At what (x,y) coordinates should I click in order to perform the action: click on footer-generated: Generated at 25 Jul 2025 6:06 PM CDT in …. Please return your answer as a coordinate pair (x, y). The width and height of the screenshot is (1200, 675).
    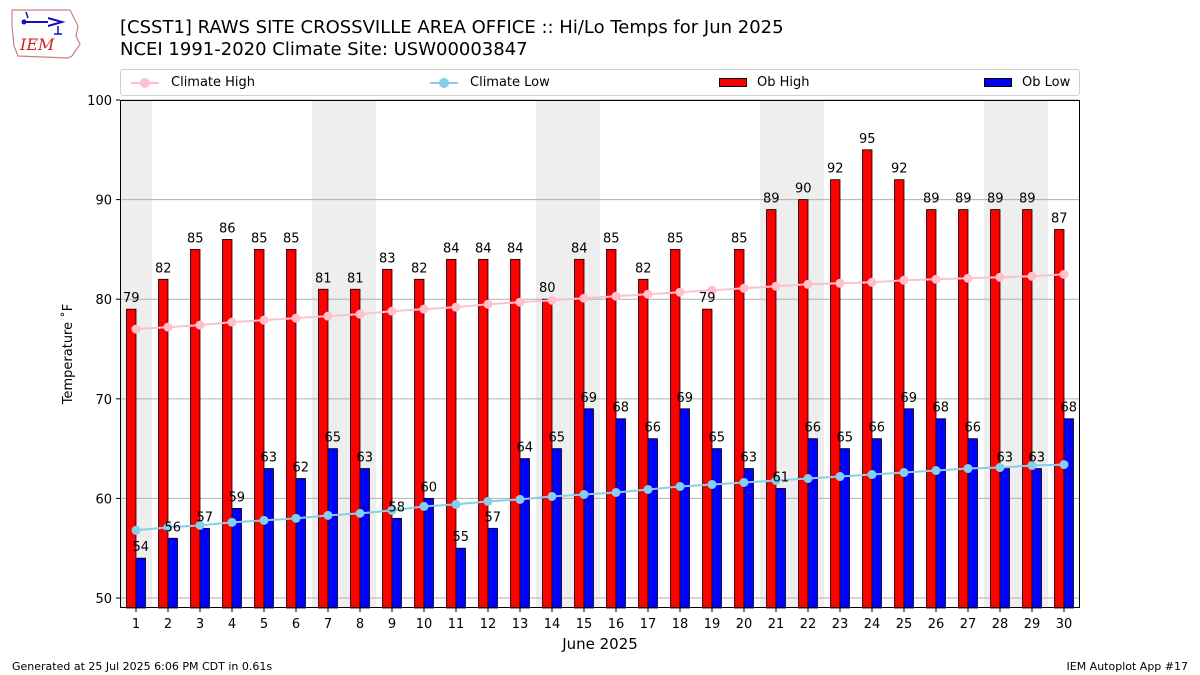
    Looking at the image, I should click on (142, 666).